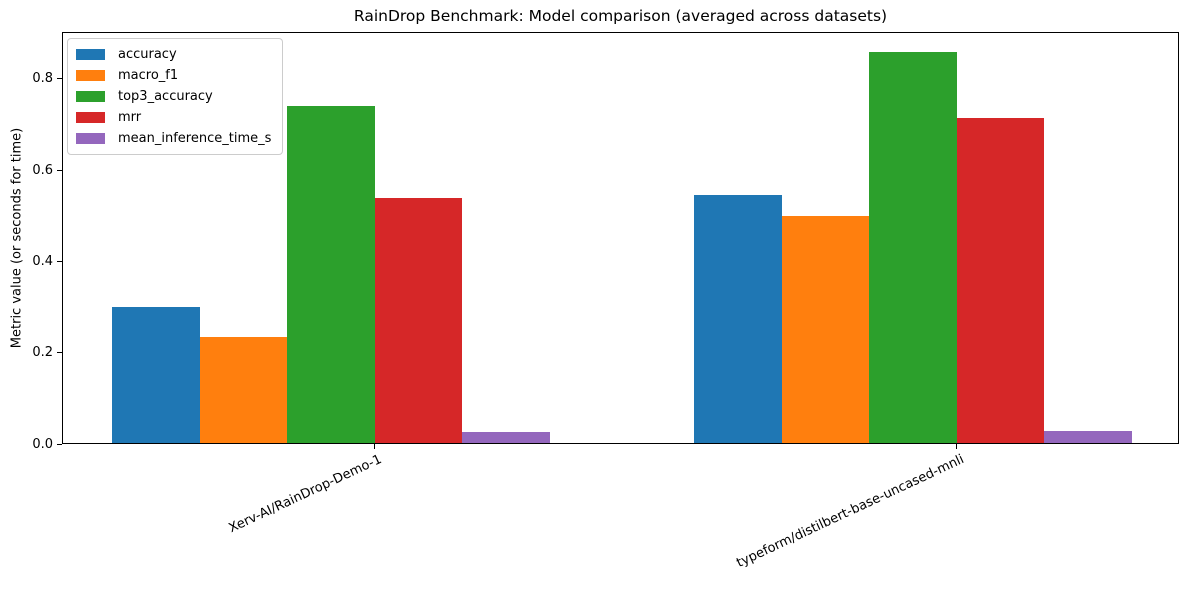 Image resolution: width=1189 pixels, height=590 pixels. I want to click on legend-label: mean_inference_time_s, so click(195, 138).